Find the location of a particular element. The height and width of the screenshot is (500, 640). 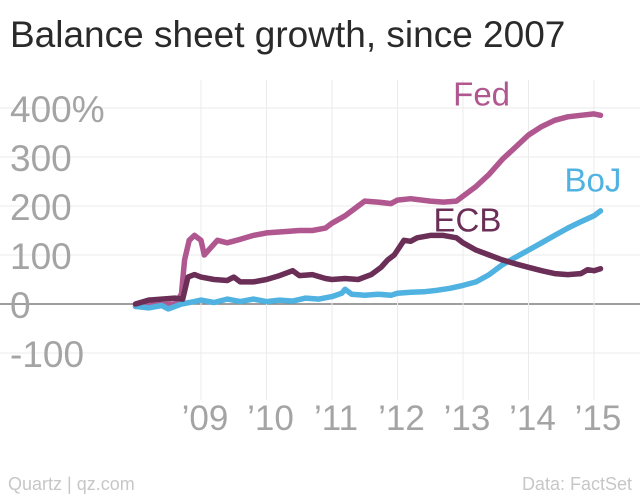

series-line-ecb is located at coordinates (368, 269).